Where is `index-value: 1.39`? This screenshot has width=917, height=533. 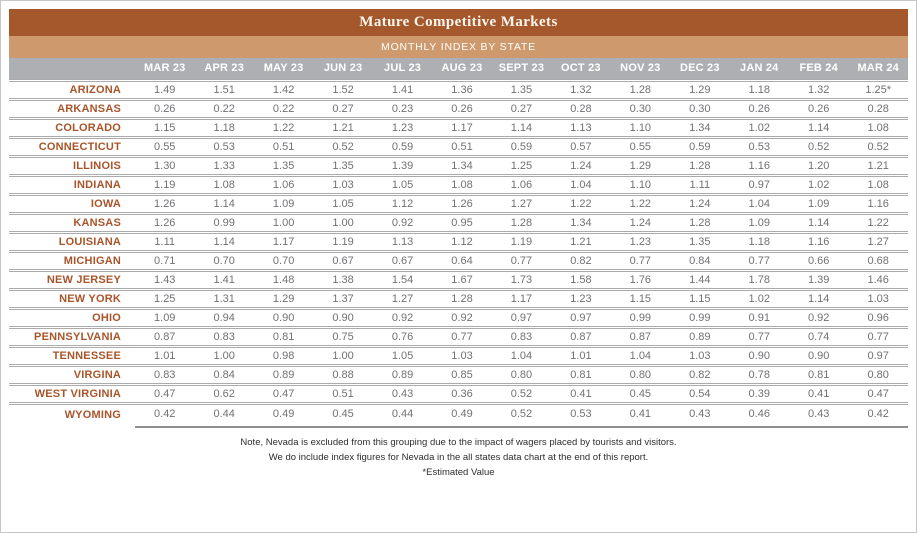 index-value: 1.39 is located at coordinates (819, 279).